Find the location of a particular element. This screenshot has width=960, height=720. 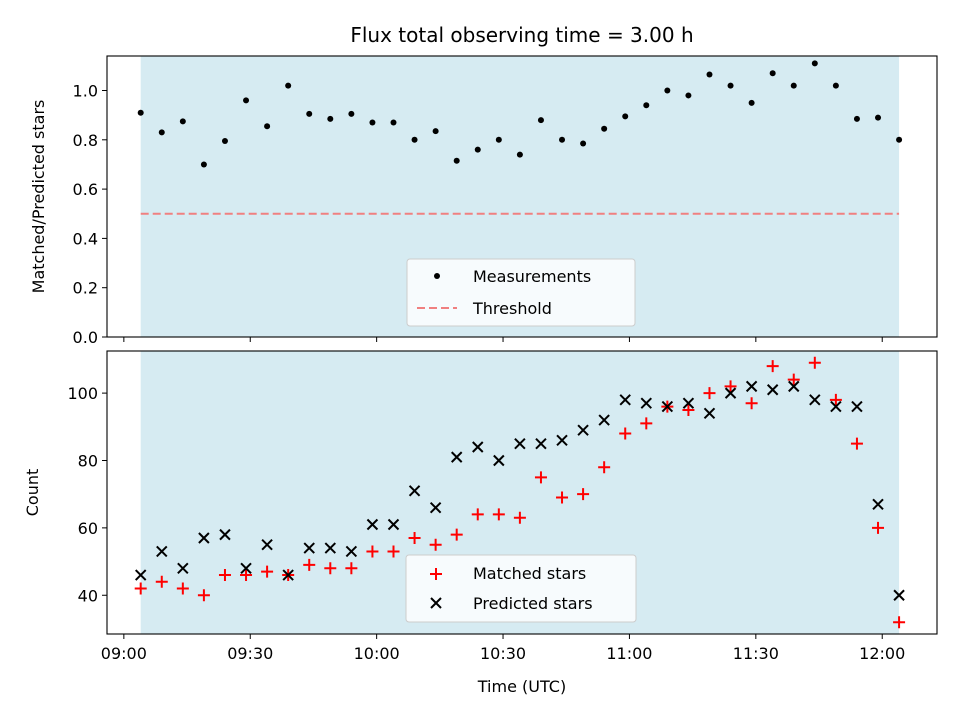

bottom-y-axis-label: Count is located at coordinates (32, 493).